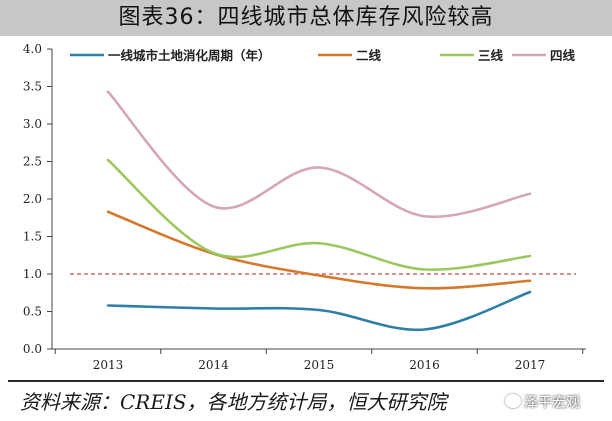  I want to click on y-tick-label: 0.5, so click(32, 312).